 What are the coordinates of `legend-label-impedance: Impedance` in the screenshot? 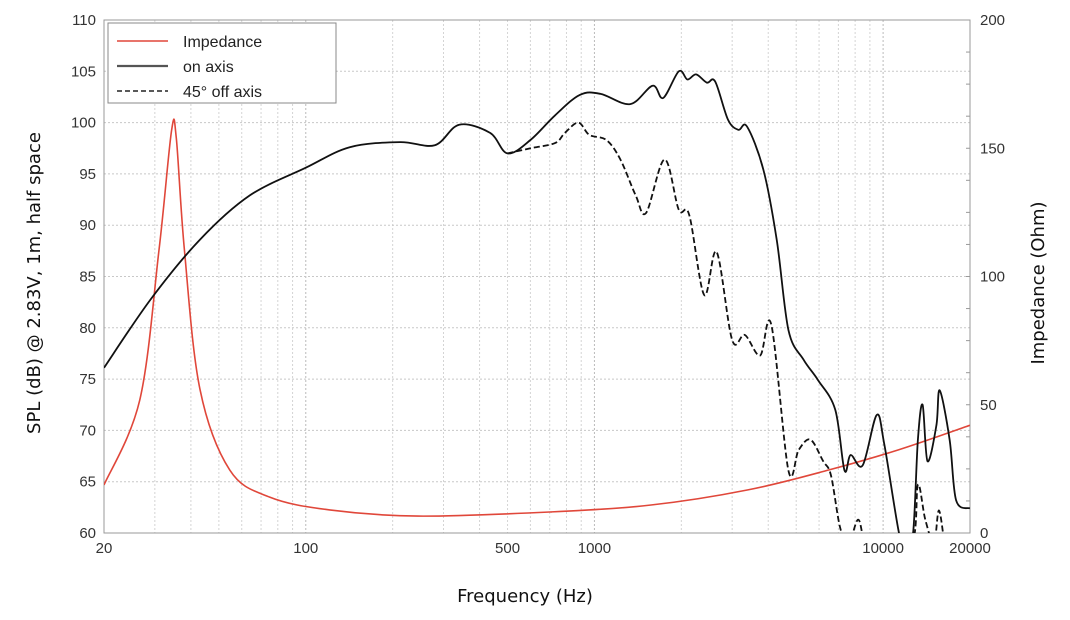 It's located at (222, 42).